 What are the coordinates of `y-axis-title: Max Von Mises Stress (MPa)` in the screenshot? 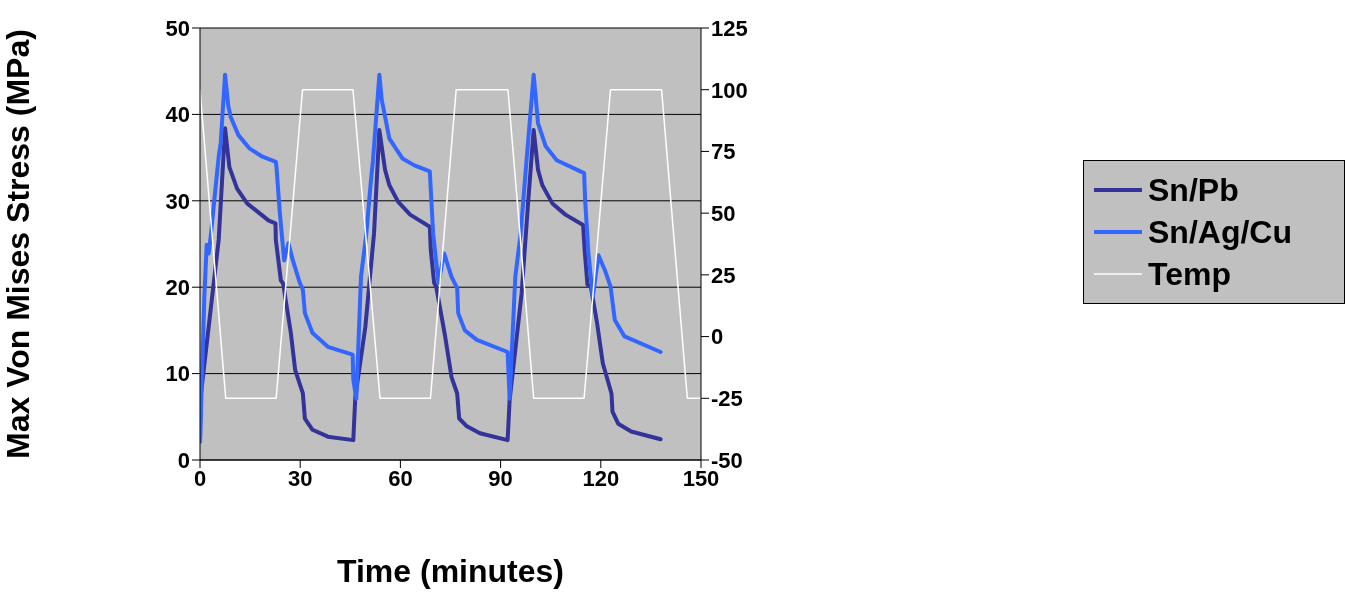 It's located at (18, 244).